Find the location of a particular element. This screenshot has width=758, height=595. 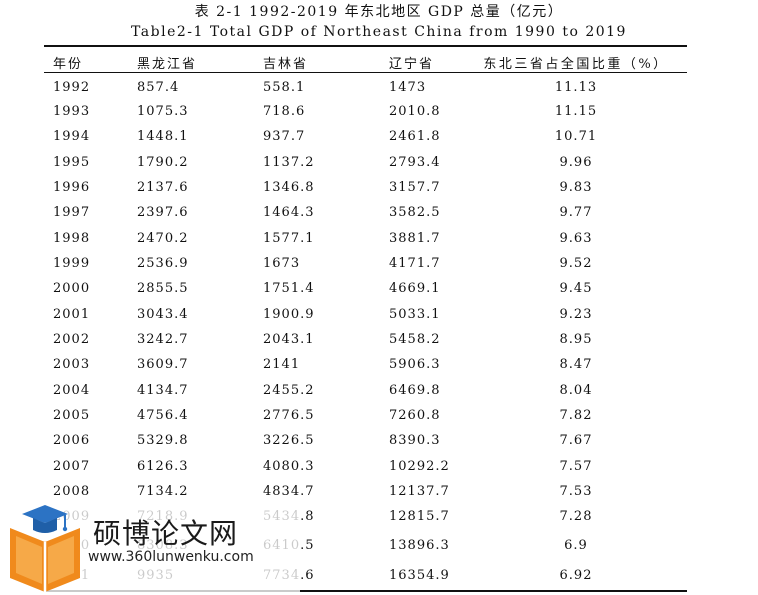

header-heilongjiang: 黑龙江省 is located at coordinates (167, 64).